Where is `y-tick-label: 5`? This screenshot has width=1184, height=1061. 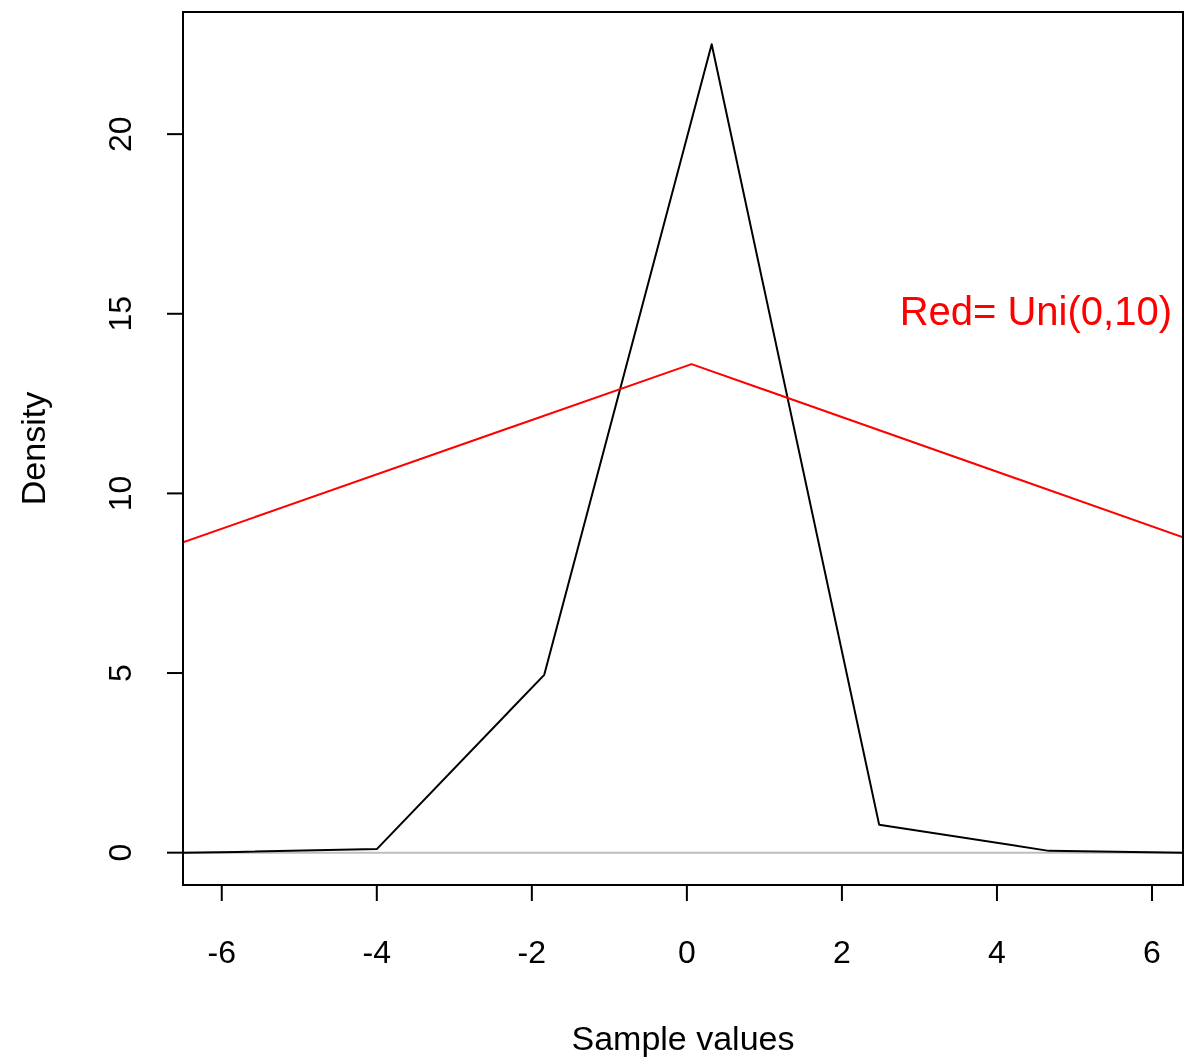 y-tick-label: 5 is located at coordinates (120, 673).